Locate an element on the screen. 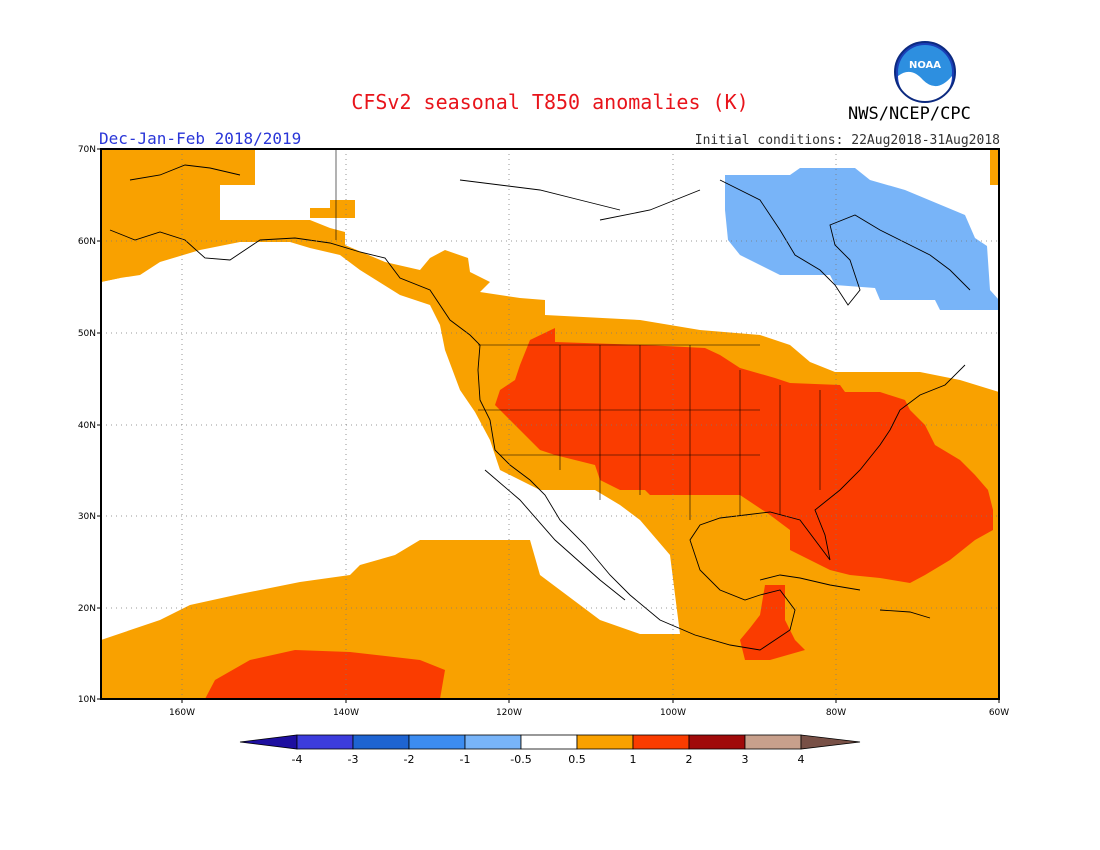  colorbar-label: 3 is located at coordinates (745, 759).